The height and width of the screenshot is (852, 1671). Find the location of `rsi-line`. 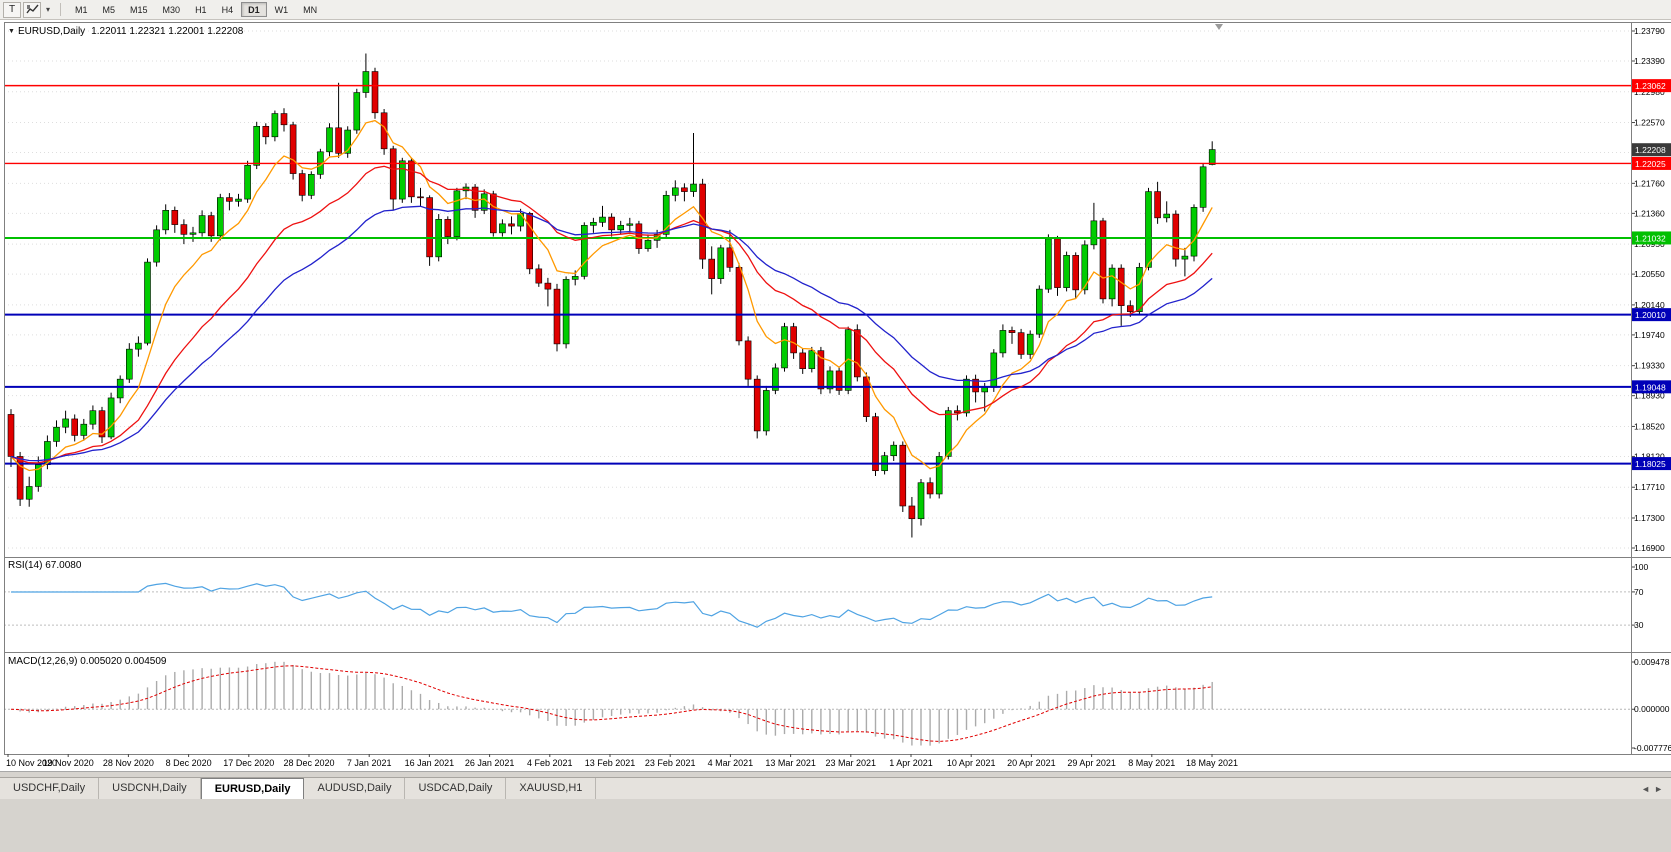

rsi-line is located at coordinates (612, 605).